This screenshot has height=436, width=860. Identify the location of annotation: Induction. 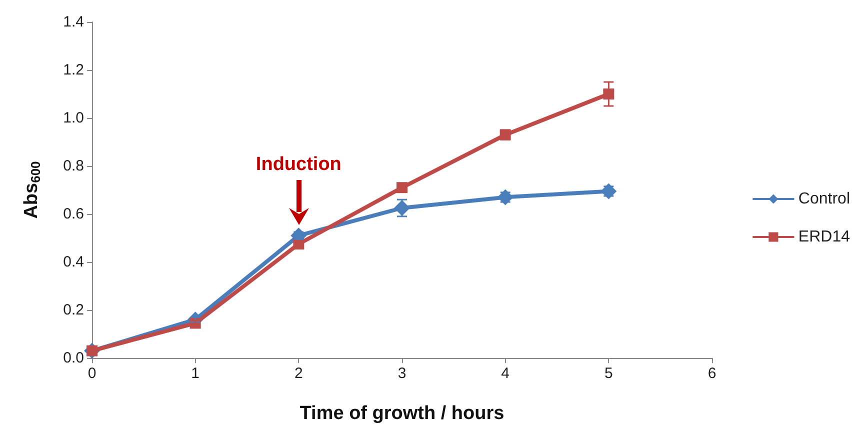
(299, 164).